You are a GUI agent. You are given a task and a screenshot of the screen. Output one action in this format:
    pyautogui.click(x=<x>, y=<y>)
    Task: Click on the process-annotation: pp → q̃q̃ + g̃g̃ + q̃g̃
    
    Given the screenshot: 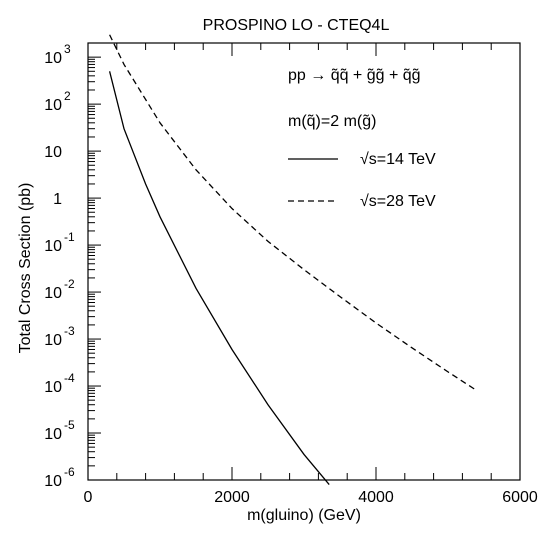 What is the action you would take?
    pyautogui.click(x=354, y=75)
    